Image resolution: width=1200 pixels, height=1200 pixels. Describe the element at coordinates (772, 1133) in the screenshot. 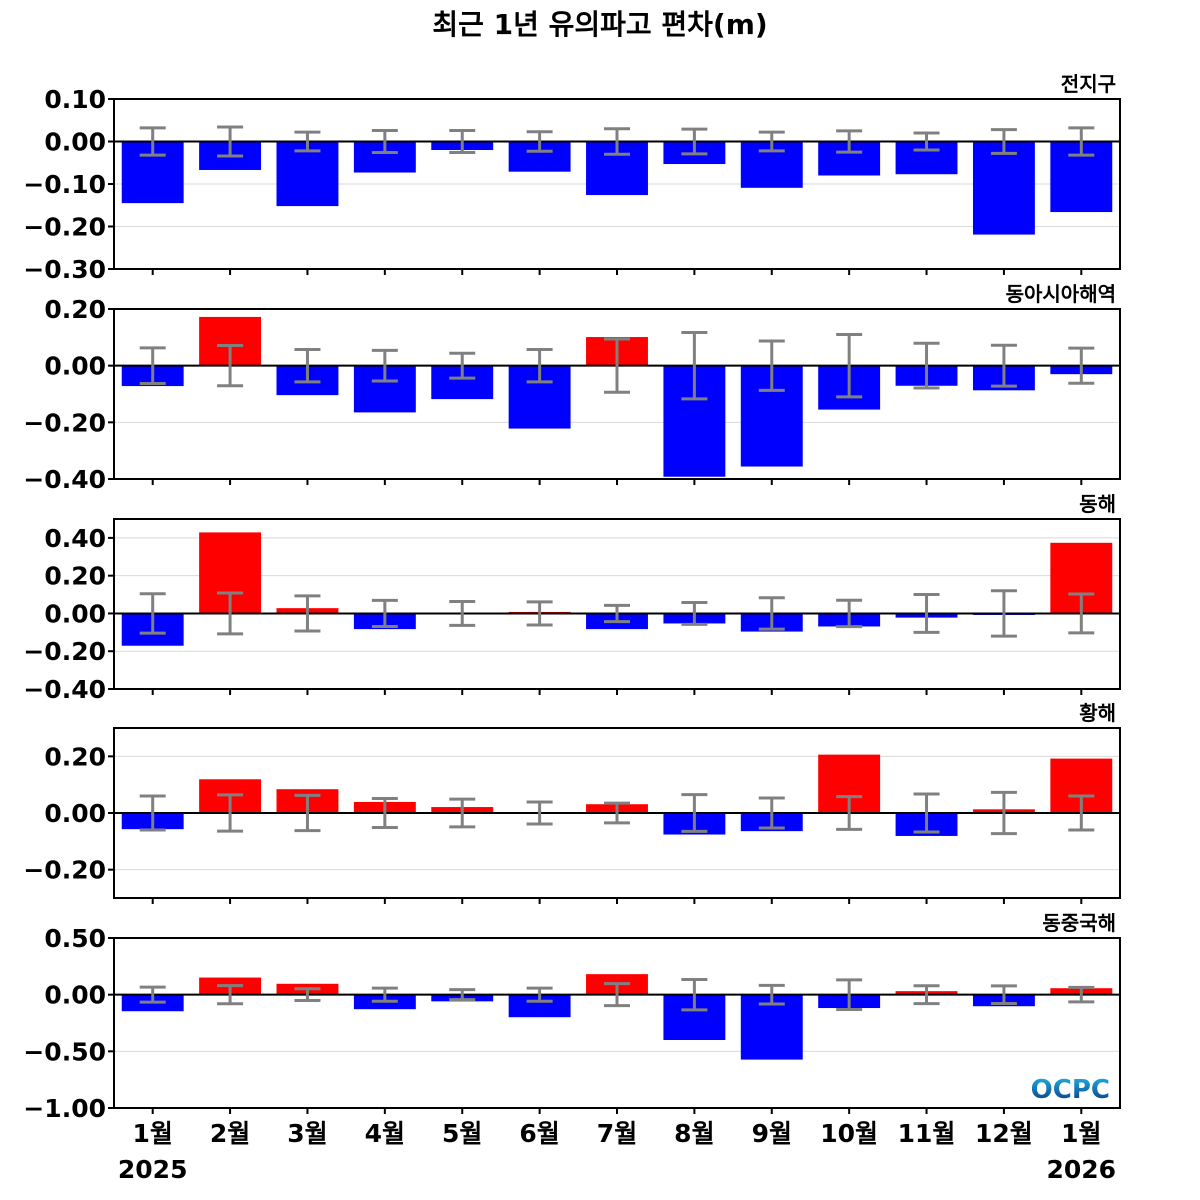

I see `xtick-label: 9월` at that location.